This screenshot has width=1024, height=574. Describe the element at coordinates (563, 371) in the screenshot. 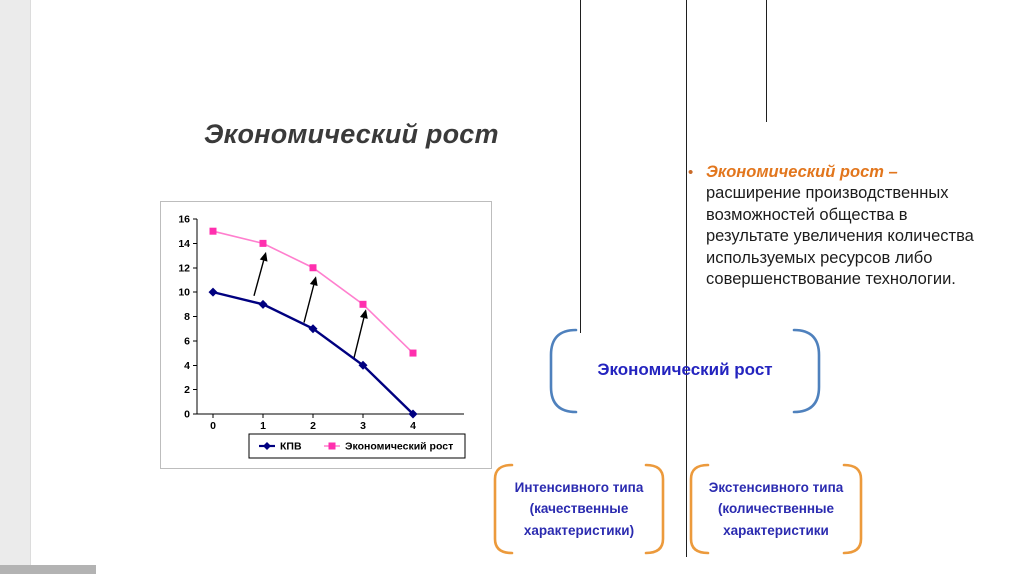

I see `left-blue-bracket-icon` at that location.